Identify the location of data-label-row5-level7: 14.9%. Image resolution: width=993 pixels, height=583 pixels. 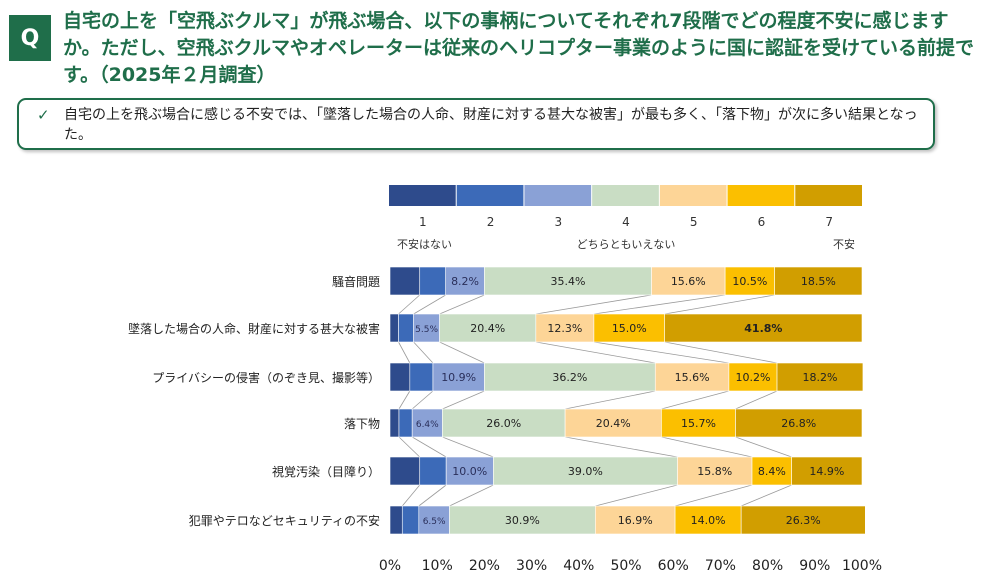
(826, 471).